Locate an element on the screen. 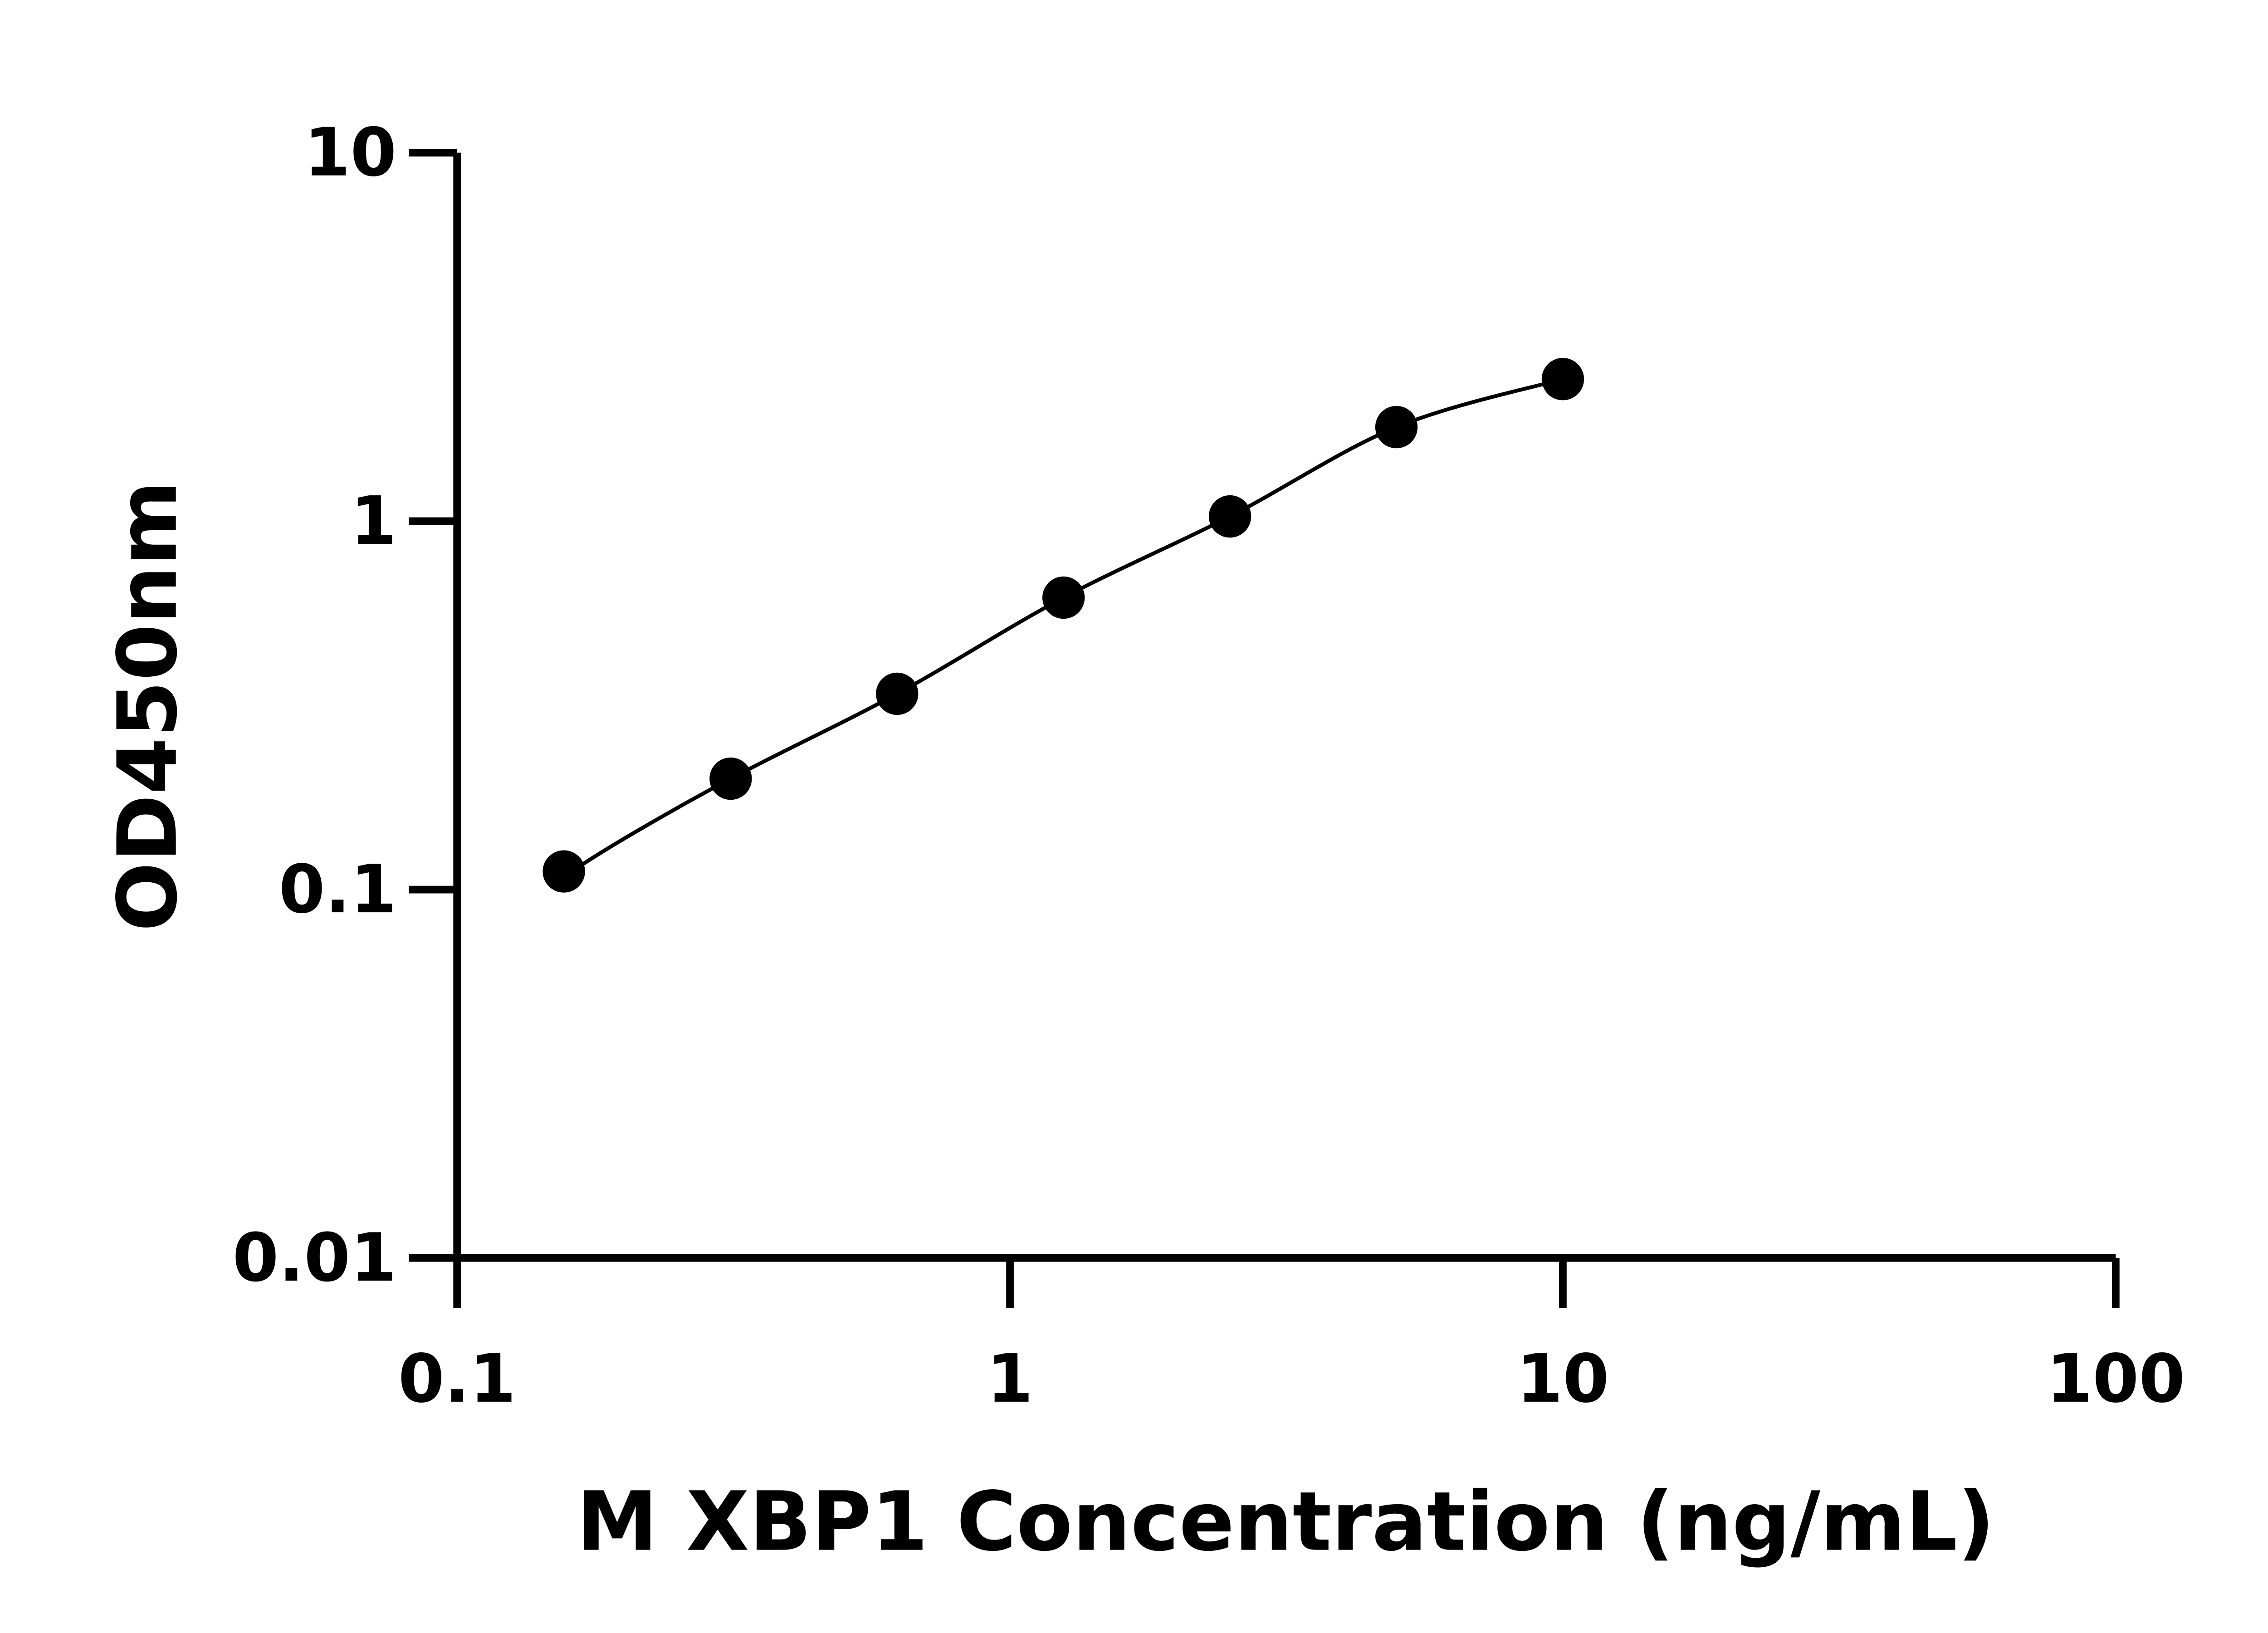  x-axis-title: M XBP1 Concentration (ng/mL) is located at coordinates (1285, 1522).